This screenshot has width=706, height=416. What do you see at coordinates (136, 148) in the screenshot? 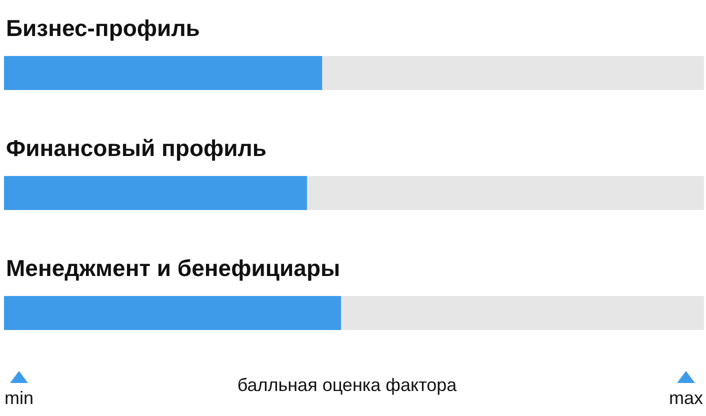
I see `y-tick-label: Финансовый профиль` at bounding box center [136, 148].